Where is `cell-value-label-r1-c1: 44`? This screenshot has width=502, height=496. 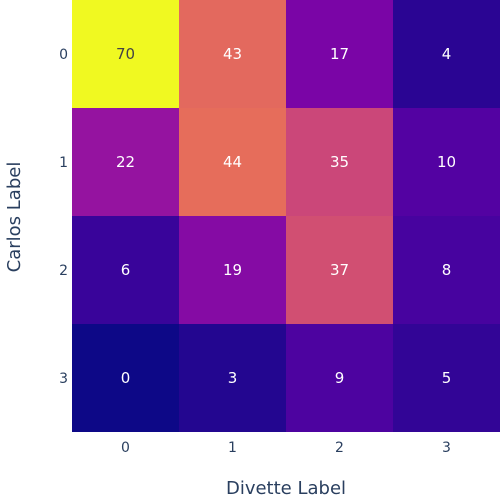
cell-value-label-r1-c1: 44 is located at coordinates (232, 162).